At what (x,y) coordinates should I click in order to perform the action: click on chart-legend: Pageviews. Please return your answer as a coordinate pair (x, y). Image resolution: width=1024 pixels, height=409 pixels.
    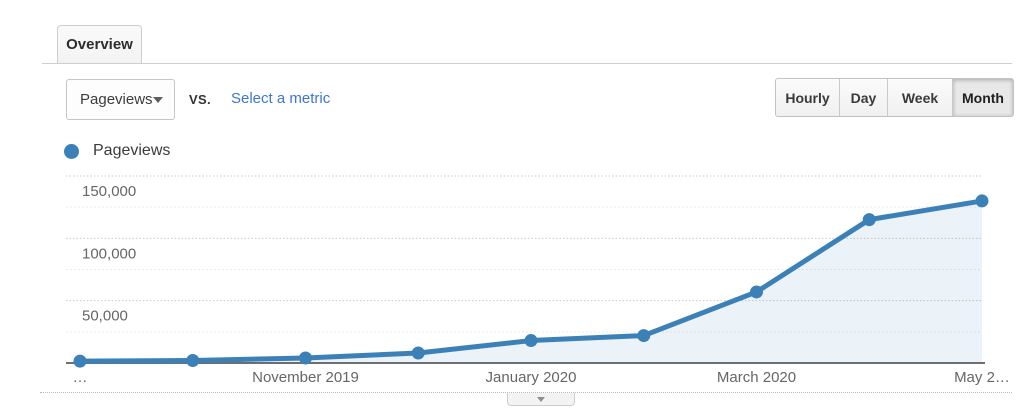
    Looking at the image, I should click on (117, 151).